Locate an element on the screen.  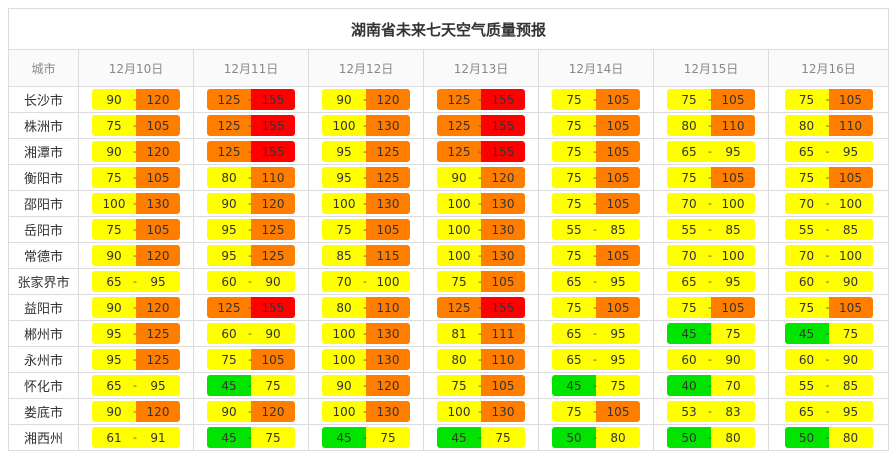
aqi-range-badge: 6191 is located at coordinates (136, 437).